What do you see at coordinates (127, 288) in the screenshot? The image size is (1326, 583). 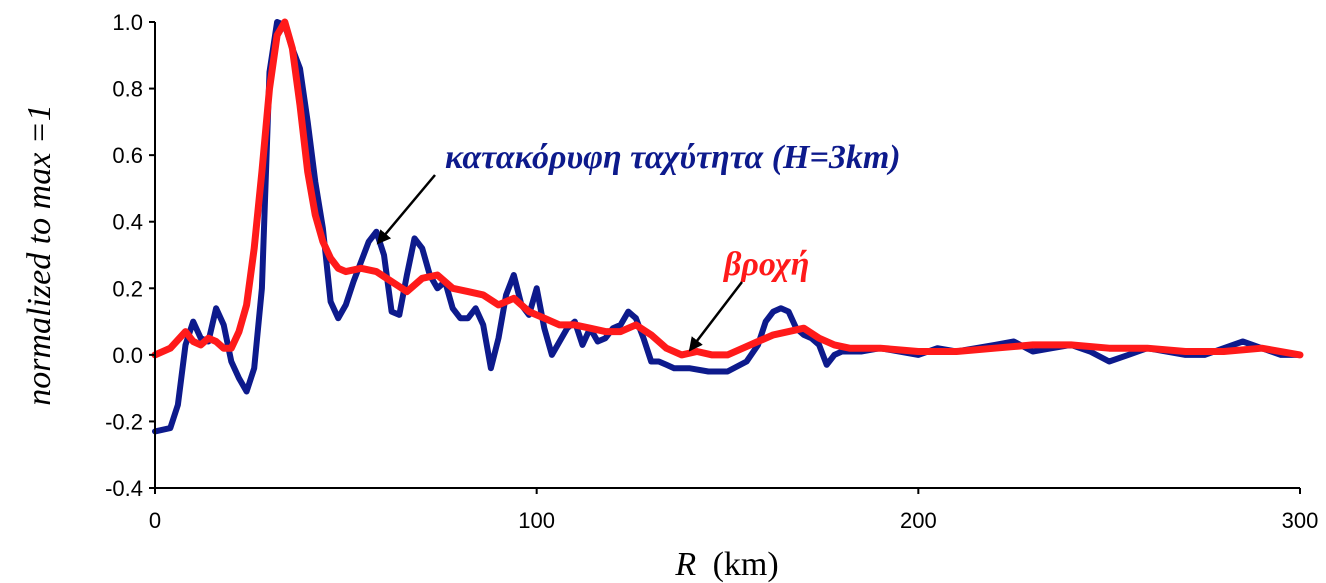 I see `y-tick-label: 0.2` at bounding box center [127, 288].